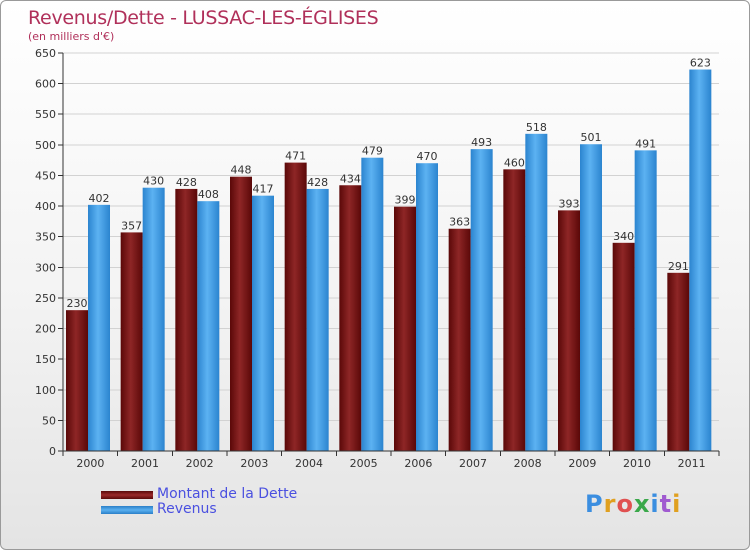  Describe the element at coordinates (145, 463) in the screenshot. I see `x-tick-label: 2001` at that location.